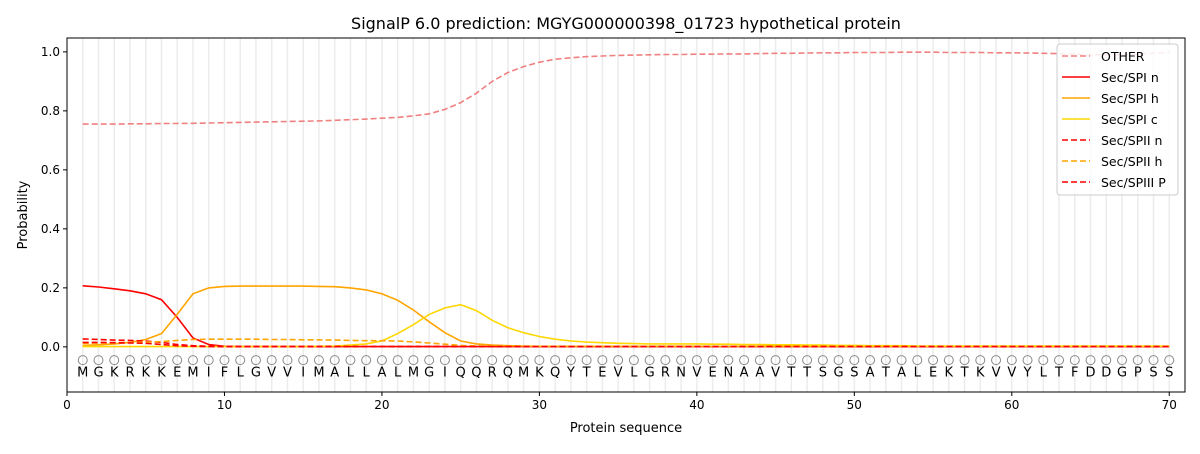 Image resolution: width=1200 pixels, height=454 pixels. I want to click on legend-label: Sec/SPI c, so click(1129, 119).